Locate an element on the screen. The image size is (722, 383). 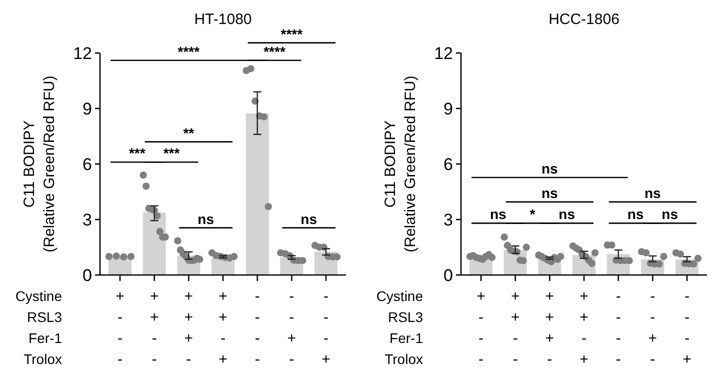
chart-title: HCC-1806 is located at coordinates (584, 19).